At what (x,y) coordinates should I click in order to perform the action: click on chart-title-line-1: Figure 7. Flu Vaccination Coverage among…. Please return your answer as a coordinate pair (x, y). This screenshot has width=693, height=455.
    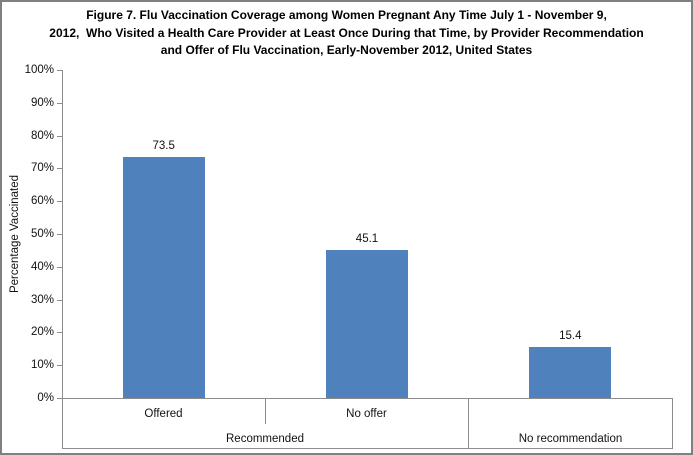
    Looking at the image, I should click on (346, 15).